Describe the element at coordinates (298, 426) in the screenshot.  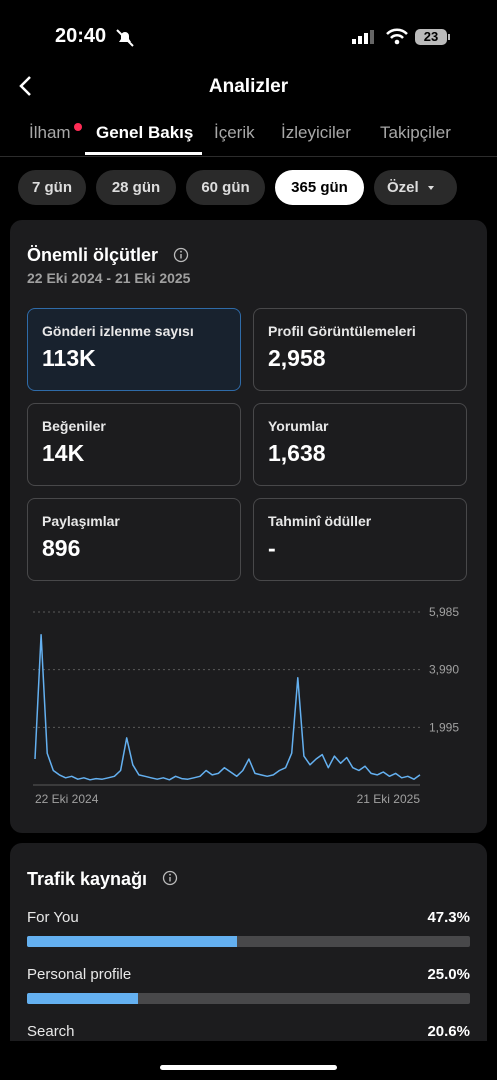
I see `metric-label: Yorumlar` at that location.